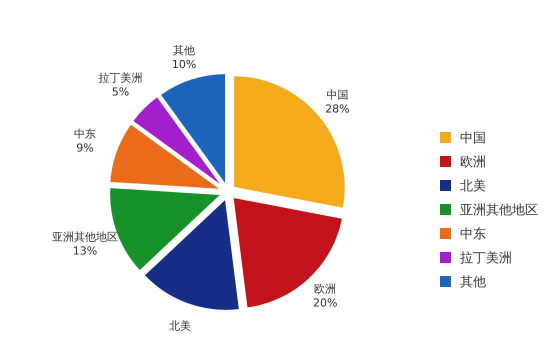  What do you see at coordinates (473, 282) in the screenshot?
I see `legend-label: 其他` at bounding box center [473, 282].